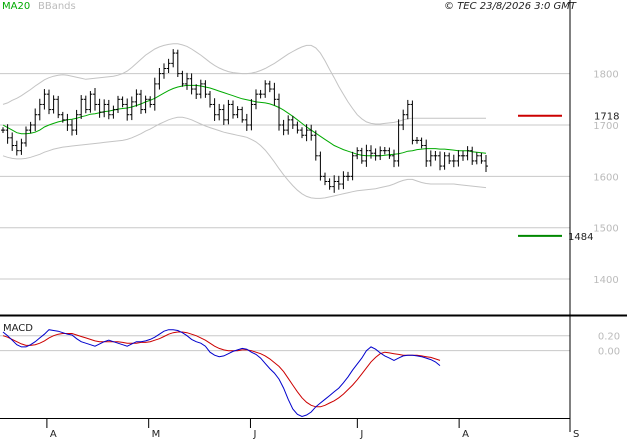 Image resolution: width=627 pixels, height=440 pixels. I want to click on price-y-tick-label: 1600, so click(605, 177).